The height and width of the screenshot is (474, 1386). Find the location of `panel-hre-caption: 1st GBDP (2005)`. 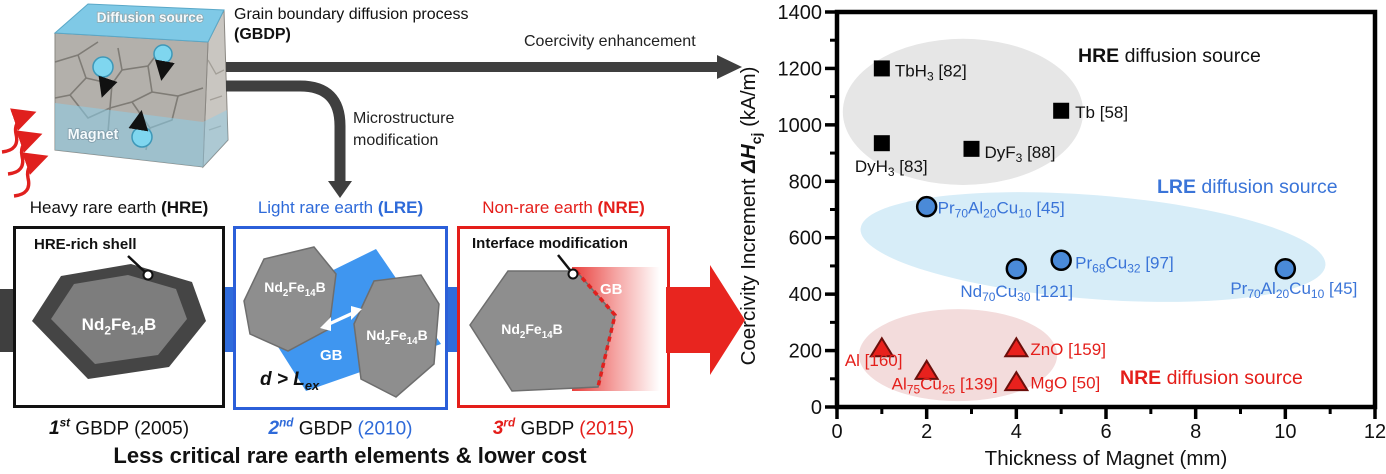

panel-hre-caption: 1st GBDP (2005) is located at coordinates (119, 428).